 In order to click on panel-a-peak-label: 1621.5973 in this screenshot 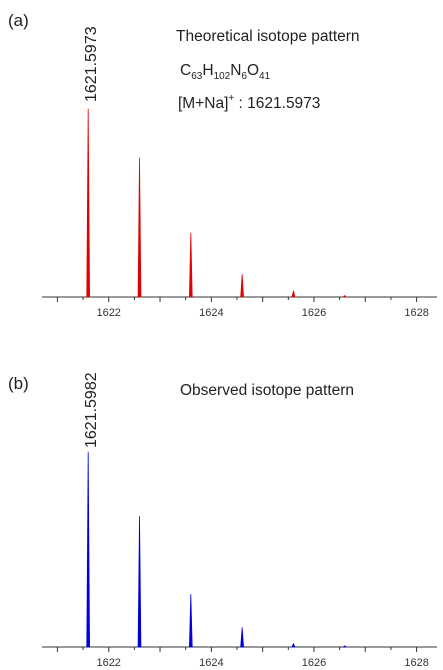, I will do `click(91, 64)`.